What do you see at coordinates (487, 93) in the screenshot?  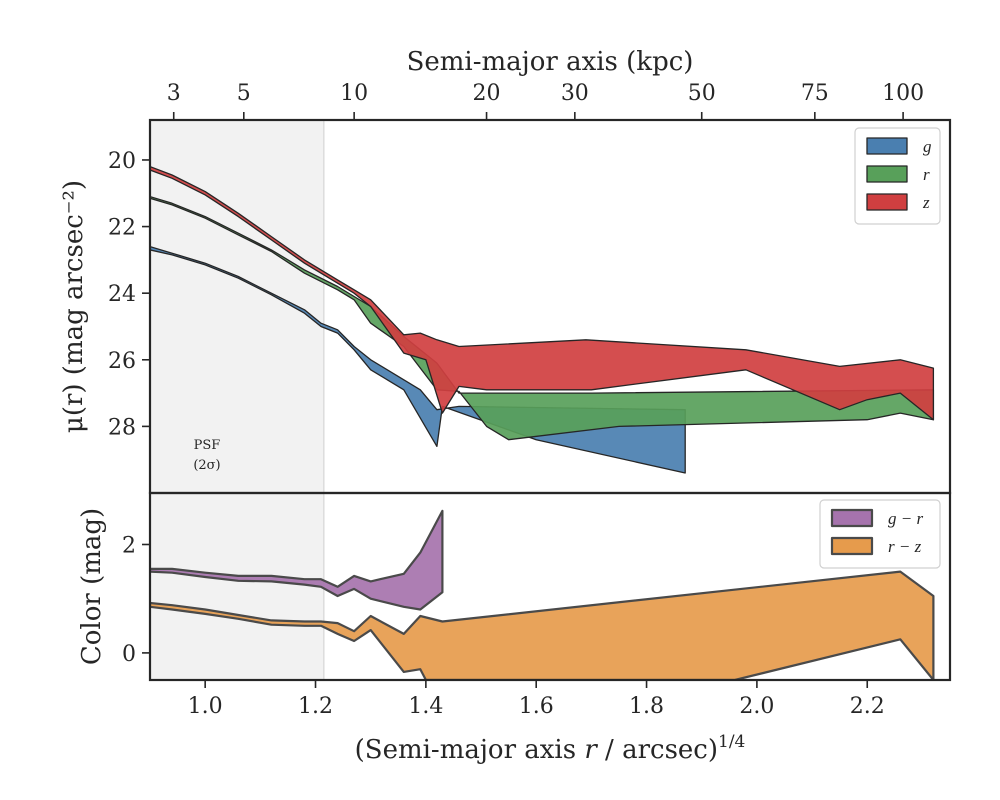 I see `top-x-tick-label: 20` at bounding box center [487, 93].